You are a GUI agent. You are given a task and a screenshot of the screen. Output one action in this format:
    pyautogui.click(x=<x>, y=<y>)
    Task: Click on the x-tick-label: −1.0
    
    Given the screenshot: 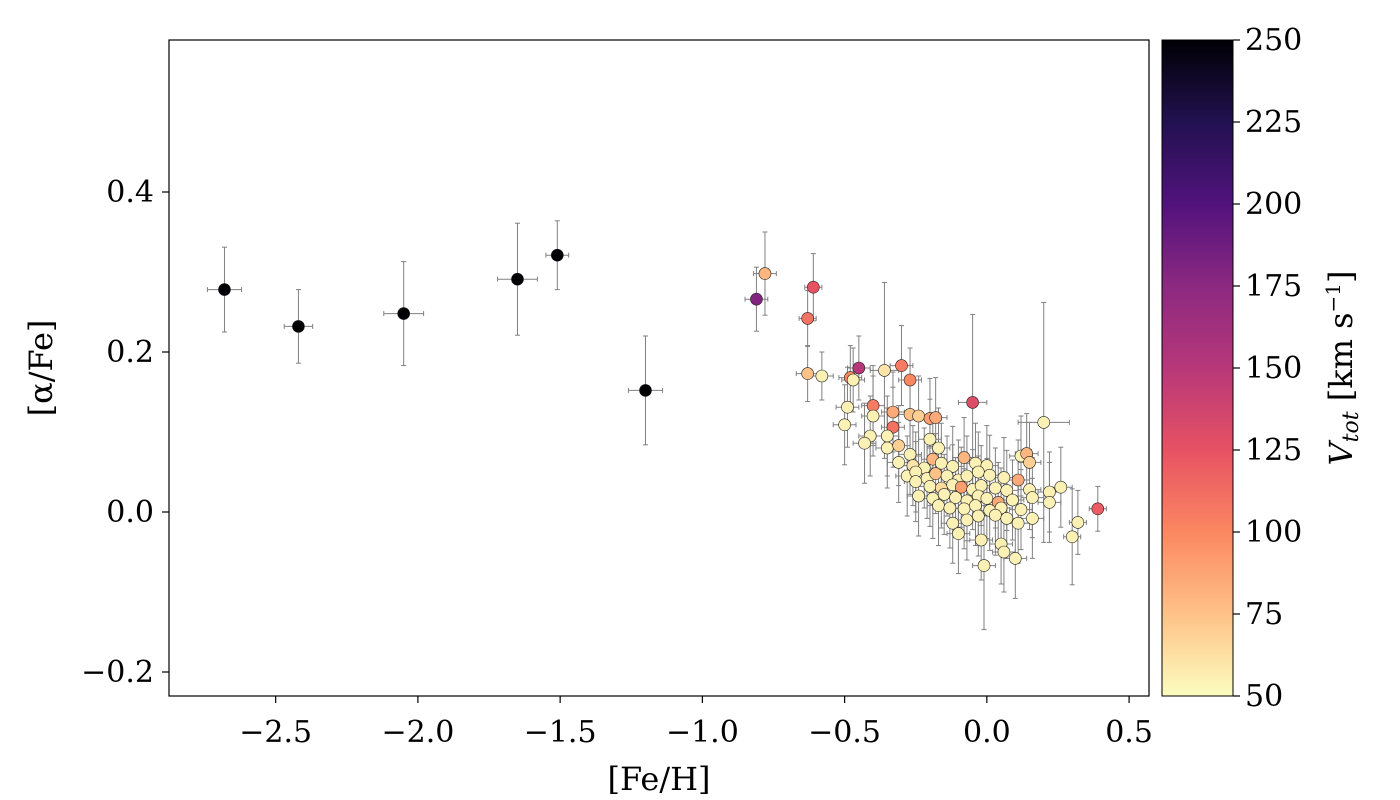 What is the action you would take?
    pyautogui.click(x=702, y=732)
    